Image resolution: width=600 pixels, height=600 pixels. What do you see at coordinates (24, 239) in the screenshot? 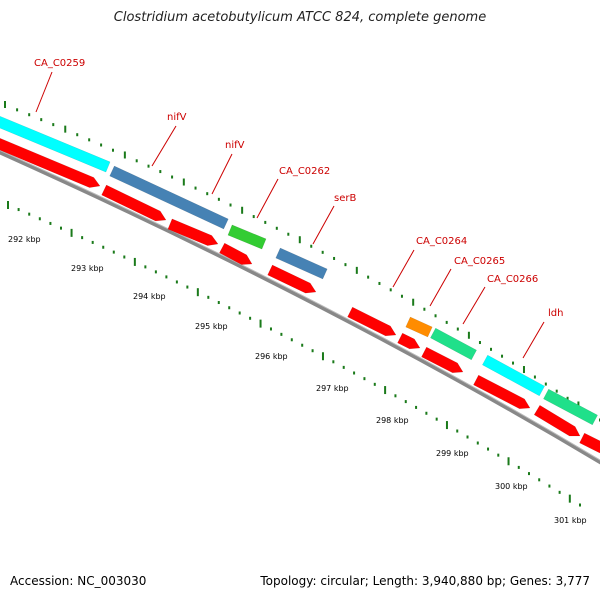
I see `scale-label: 292 kbp` at bounding box center [24, 239].